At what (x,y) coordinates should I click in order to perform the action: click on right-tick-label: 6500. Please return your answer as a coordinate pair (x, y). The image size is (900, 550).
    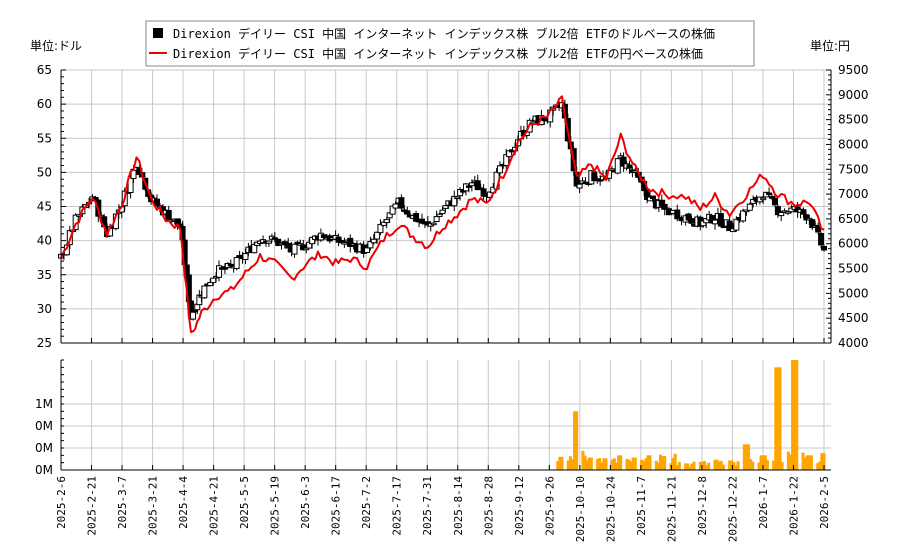
    Looking at the image, I should click on (853, 219).